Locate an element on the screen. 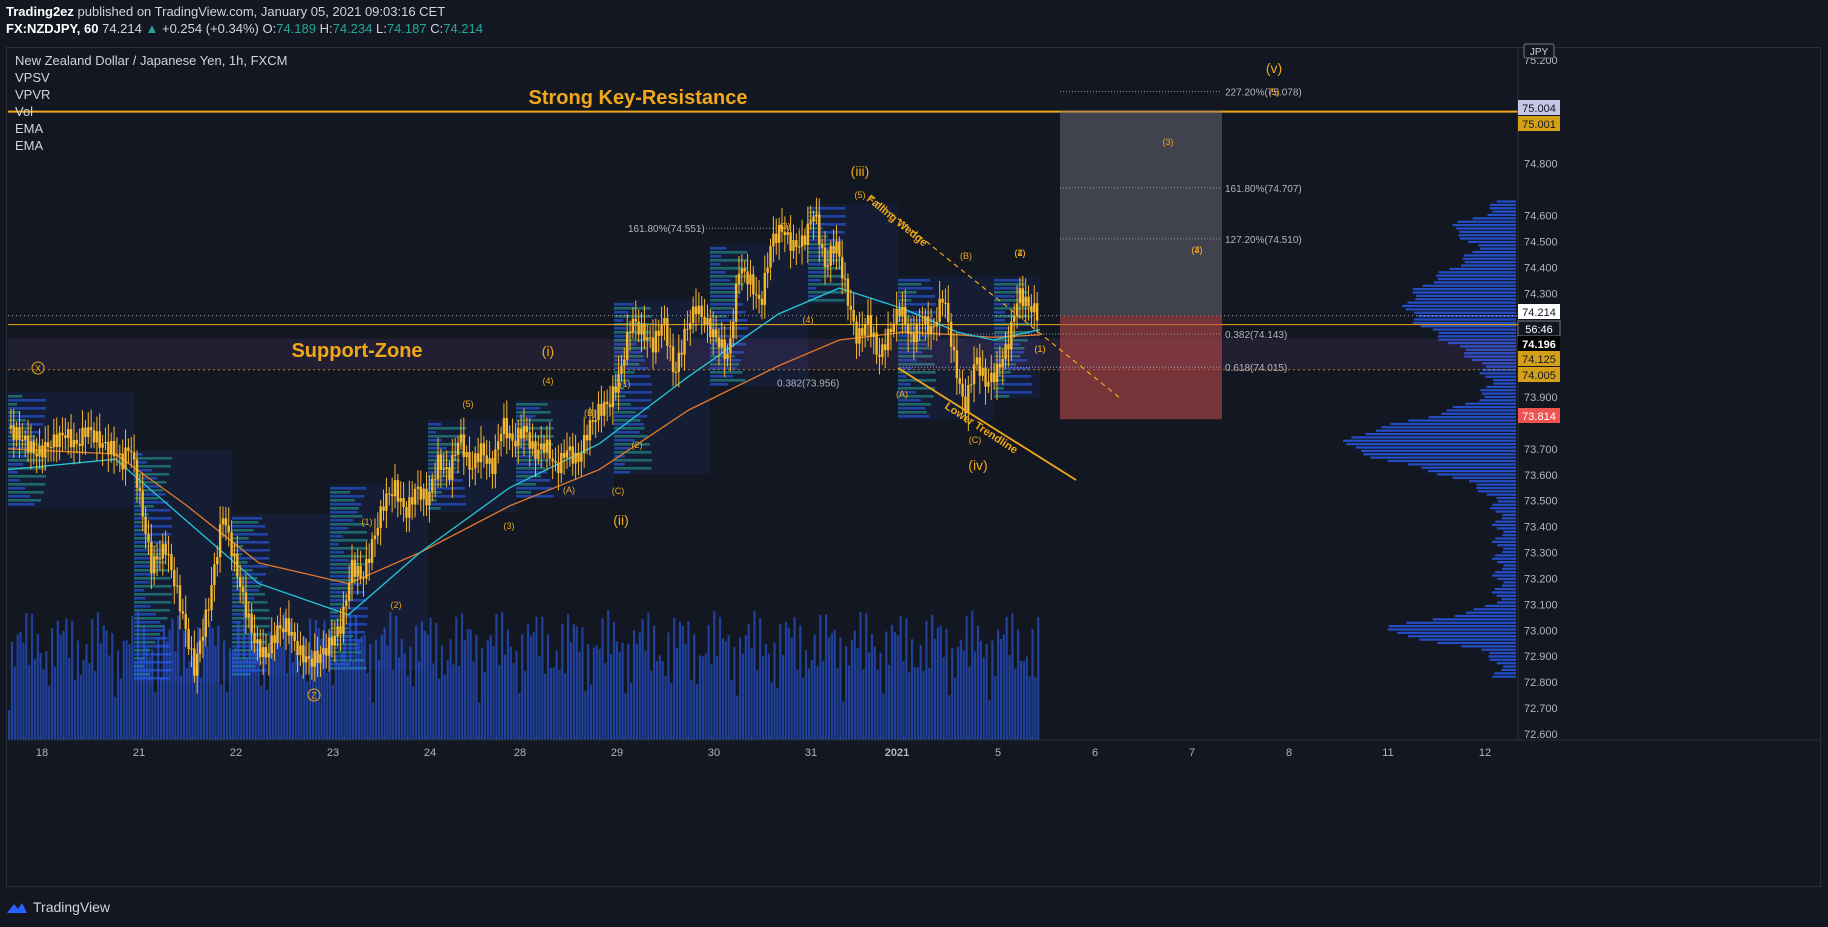  legend-indicator-vol: Vol is located at coordinates (24, 111).